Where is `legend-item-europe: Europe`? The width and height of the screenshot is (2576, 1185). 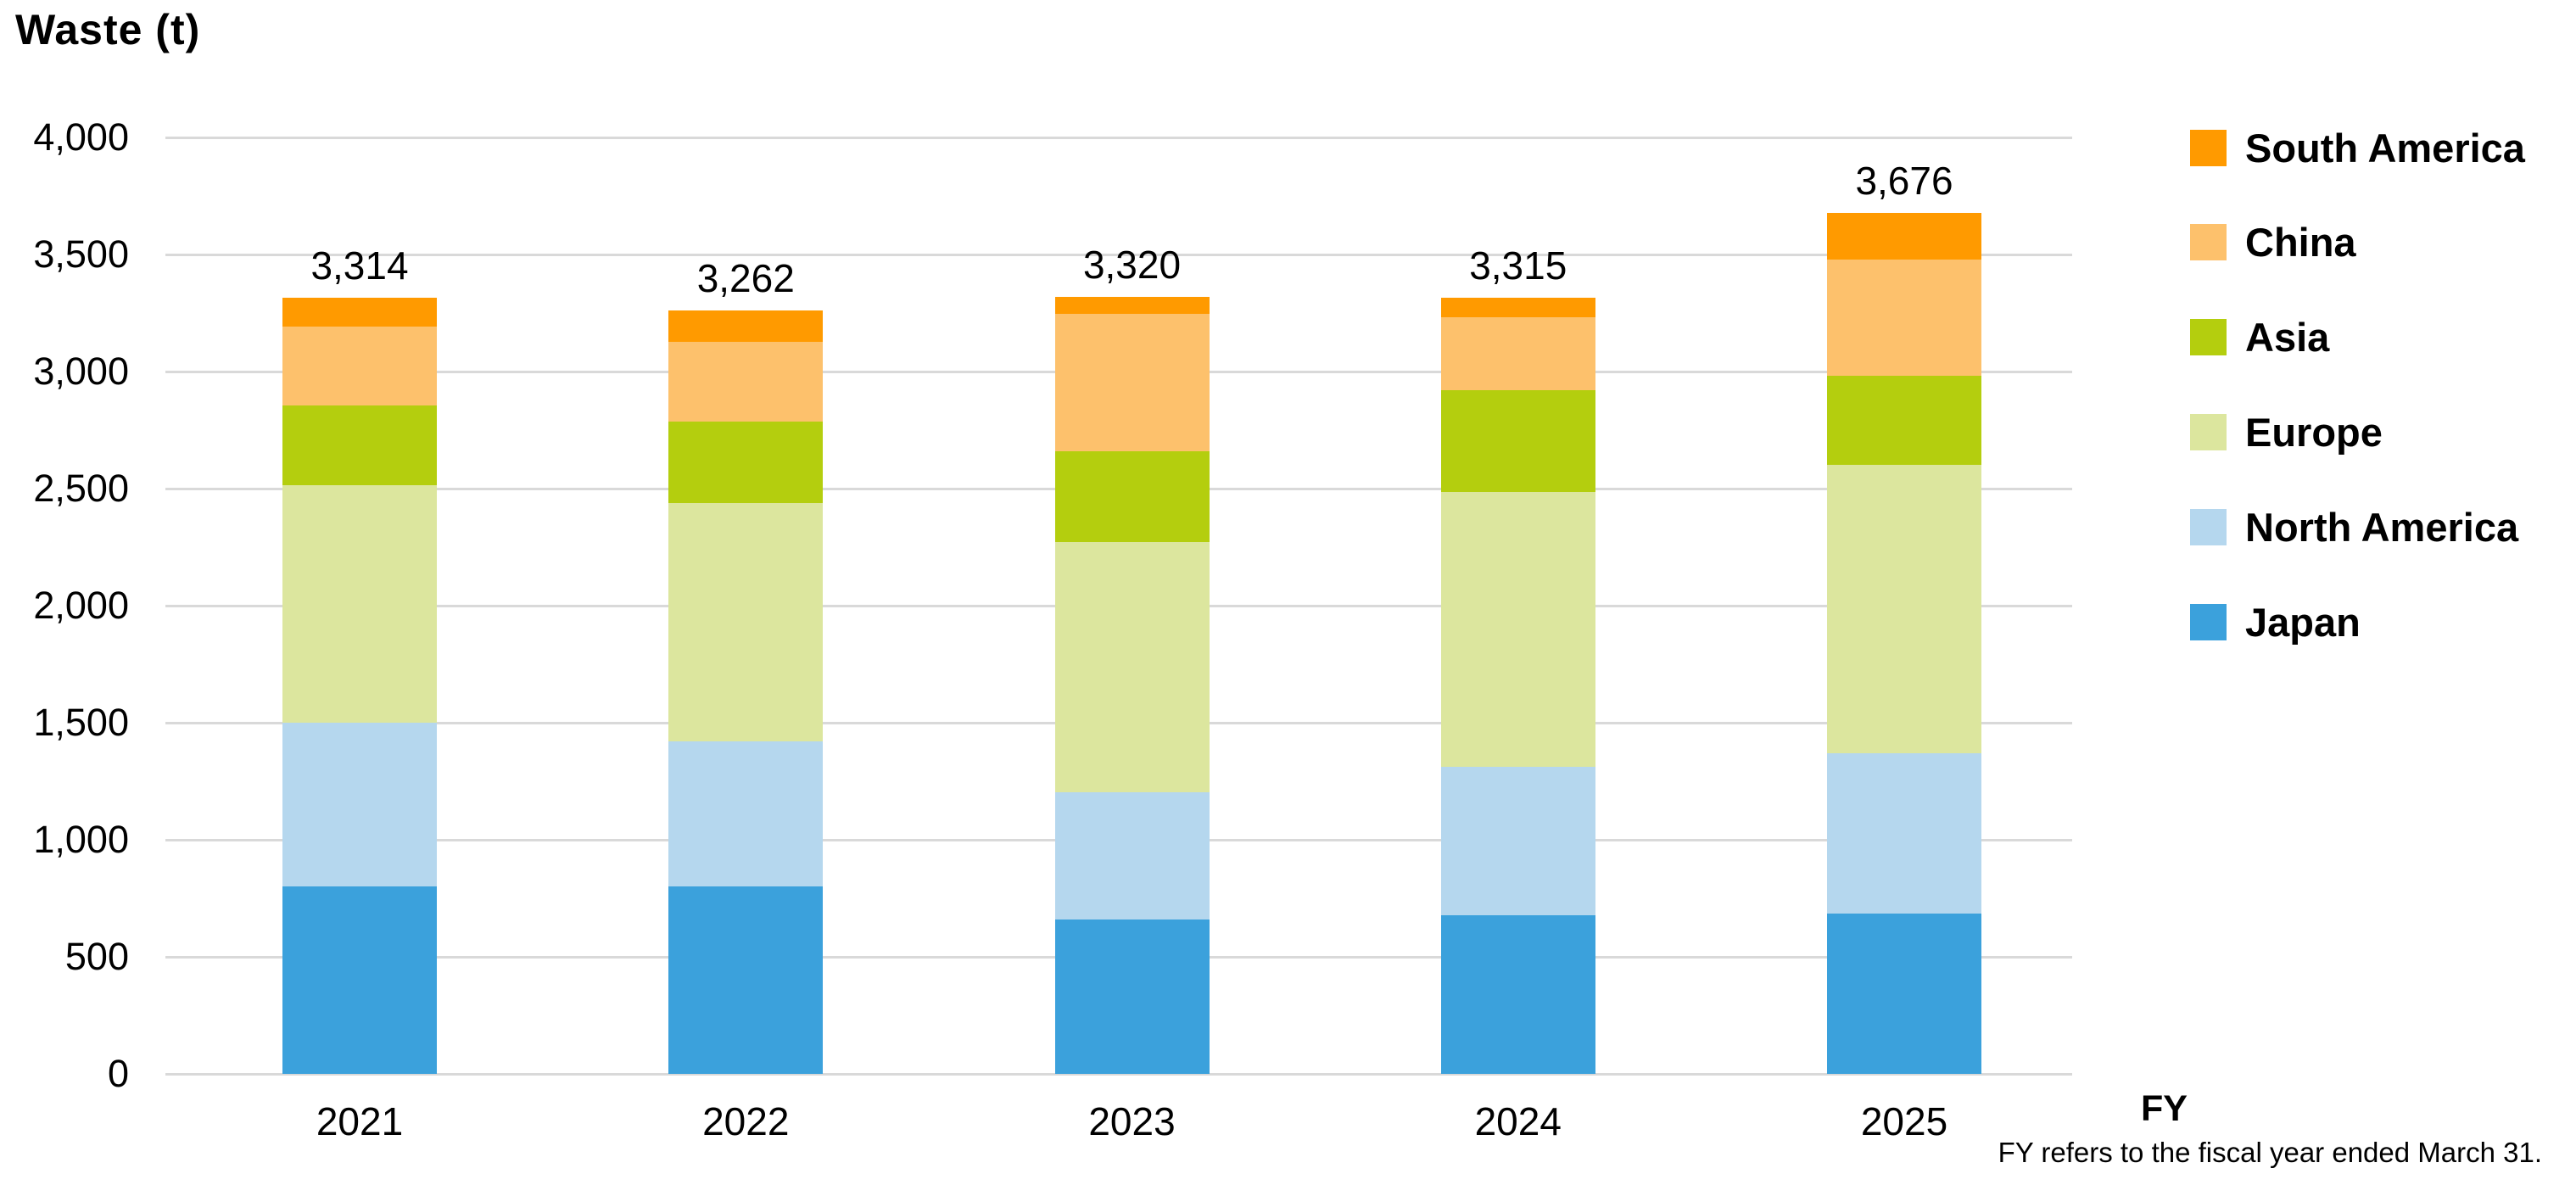
legend-item-europe: Europe is located at coordinates (2286, 431).